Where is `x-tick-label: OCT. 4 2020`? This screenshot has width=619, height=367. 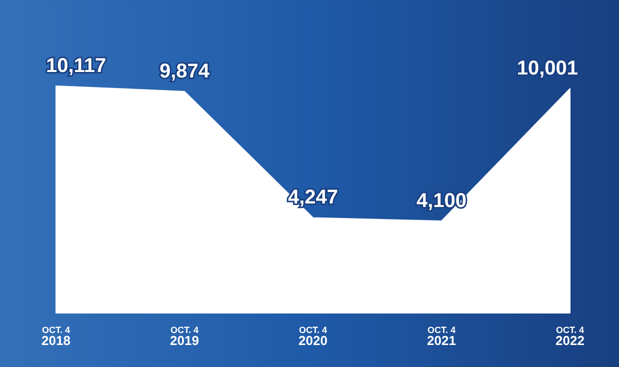 x-tick-label: OCT. 4 2020 is located at coordinates (313, 336).